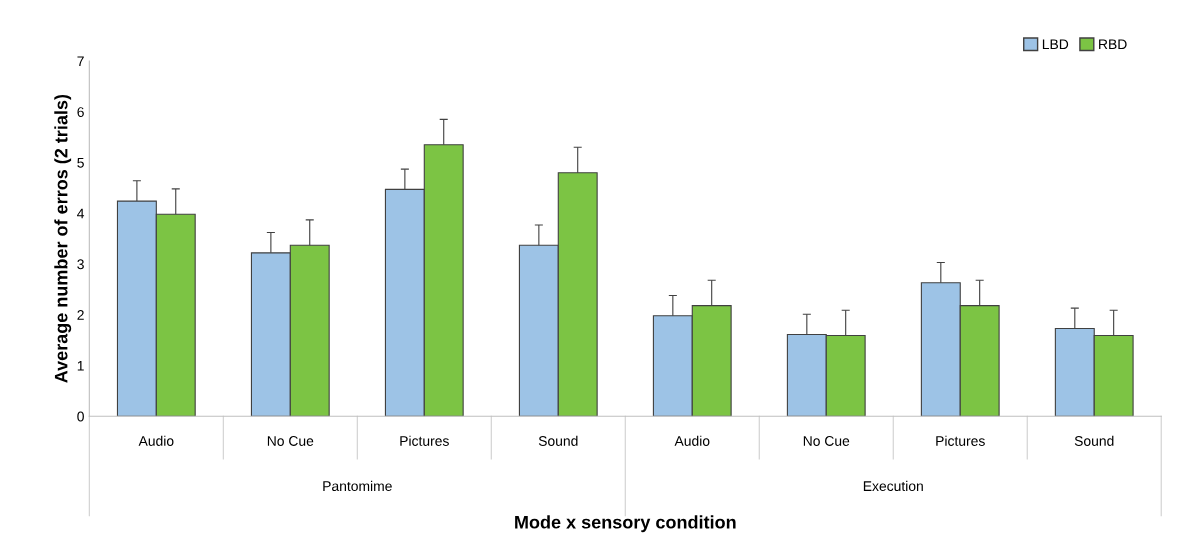 The width and height of the screenshot is (1191, 555). I want to click on y-tick-label: 3, so click(80, 264).